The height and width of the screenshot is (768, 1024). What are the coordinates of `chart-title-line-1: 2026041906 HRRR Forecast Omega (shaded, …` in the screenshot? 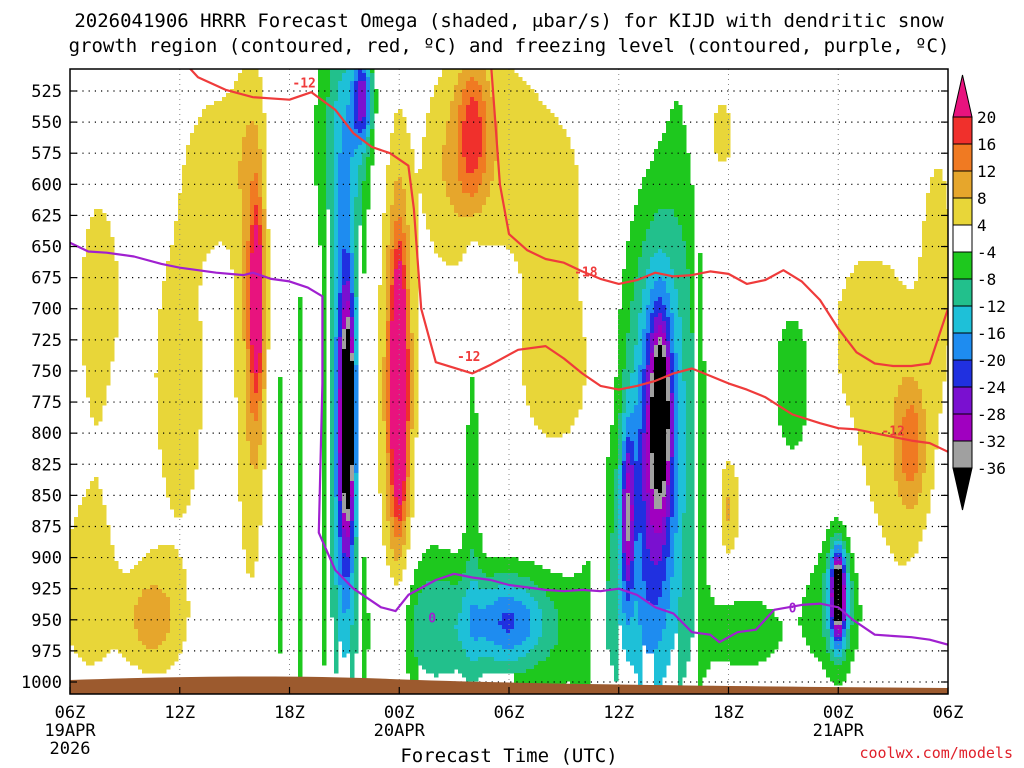 It's located at (509, 21).